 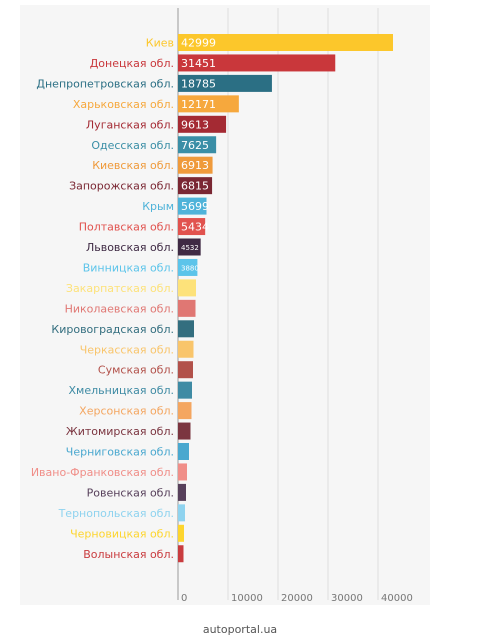 I want to click on category-label: Кировоградская обл., so click(x=112, y=329).